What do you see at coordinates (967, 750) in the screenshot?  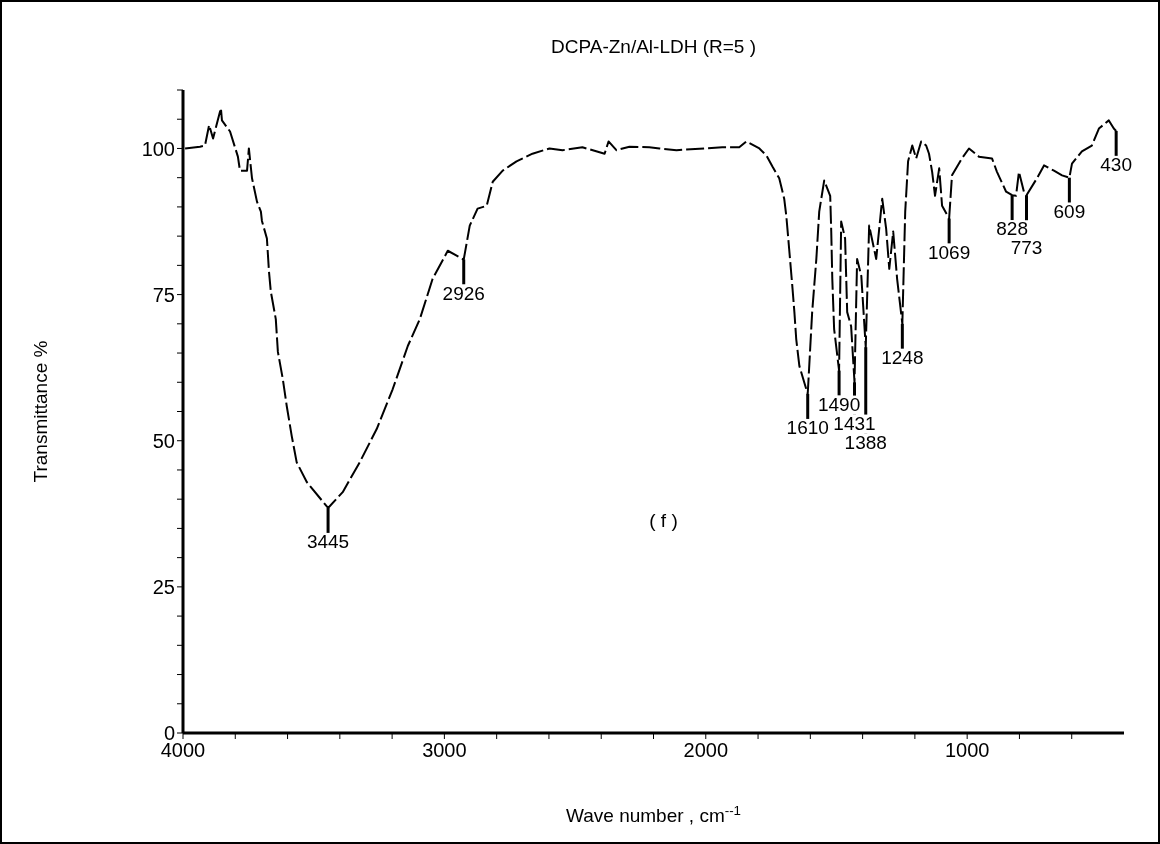 I see `x-tick-label: 1000` at bounding box center [967, 750].